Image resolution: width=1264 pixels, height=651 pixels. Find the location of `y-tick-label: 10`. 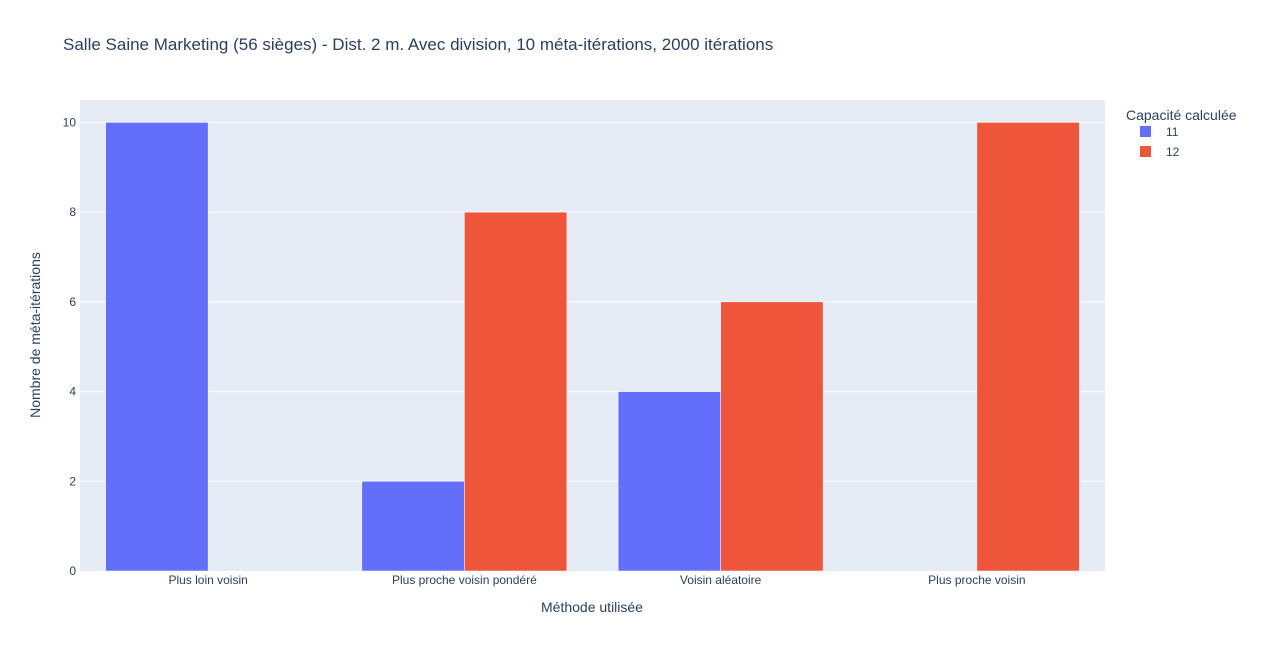

y-tick-label: 10 is located at coordinates (70, 122).